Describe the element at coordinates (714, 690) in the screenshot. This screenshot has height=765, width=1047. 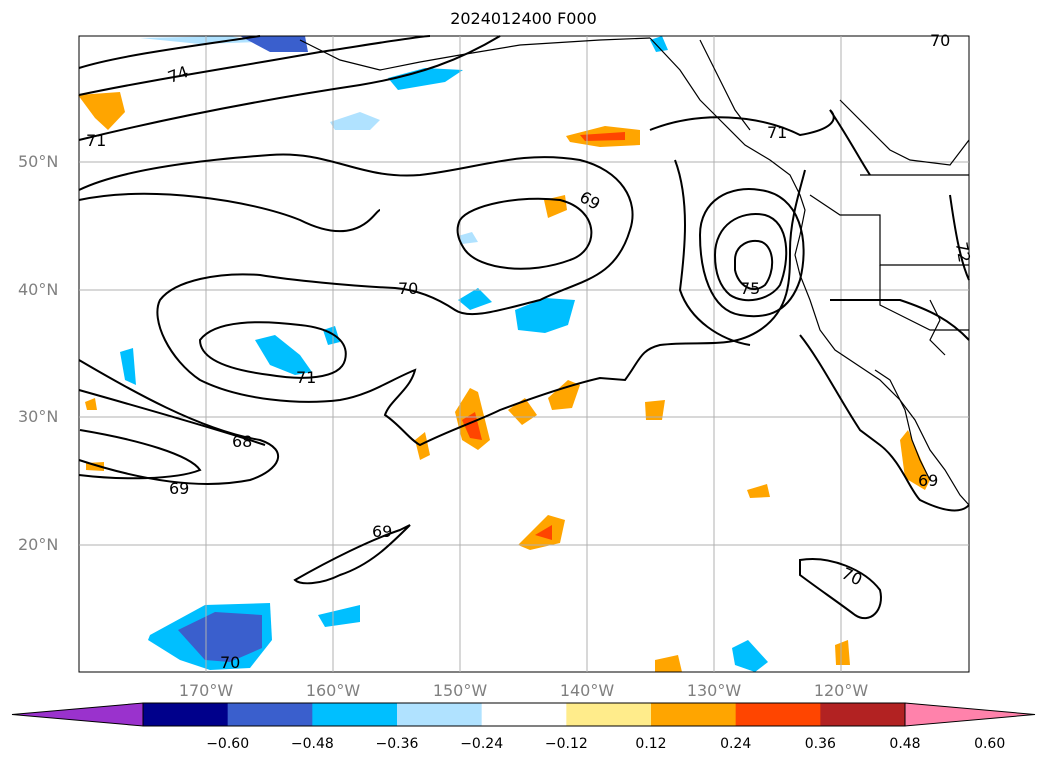
I see `lon-label-130w: 130°W` at that location.